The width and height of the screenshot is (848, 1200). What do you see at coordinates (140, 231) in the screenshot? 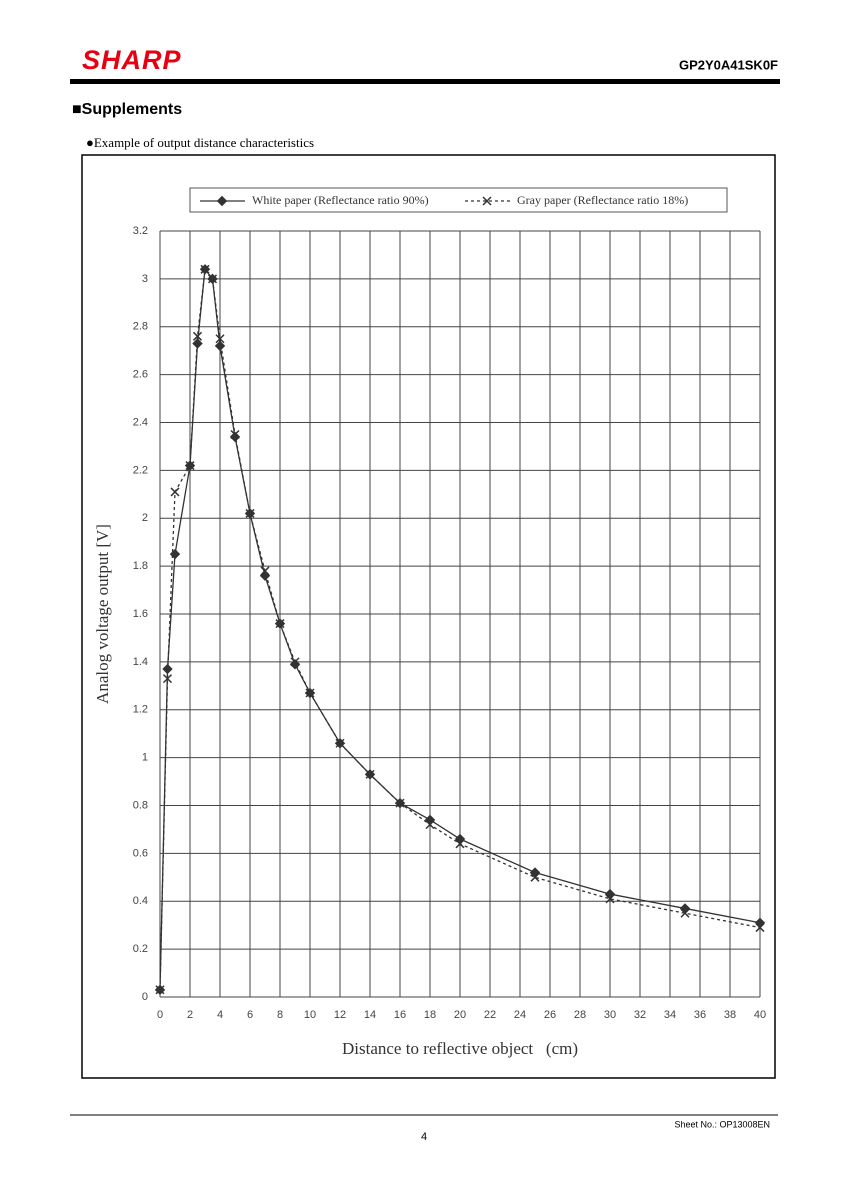
I see `y-tick-label: 3.2` at bounding box center [140, 231].